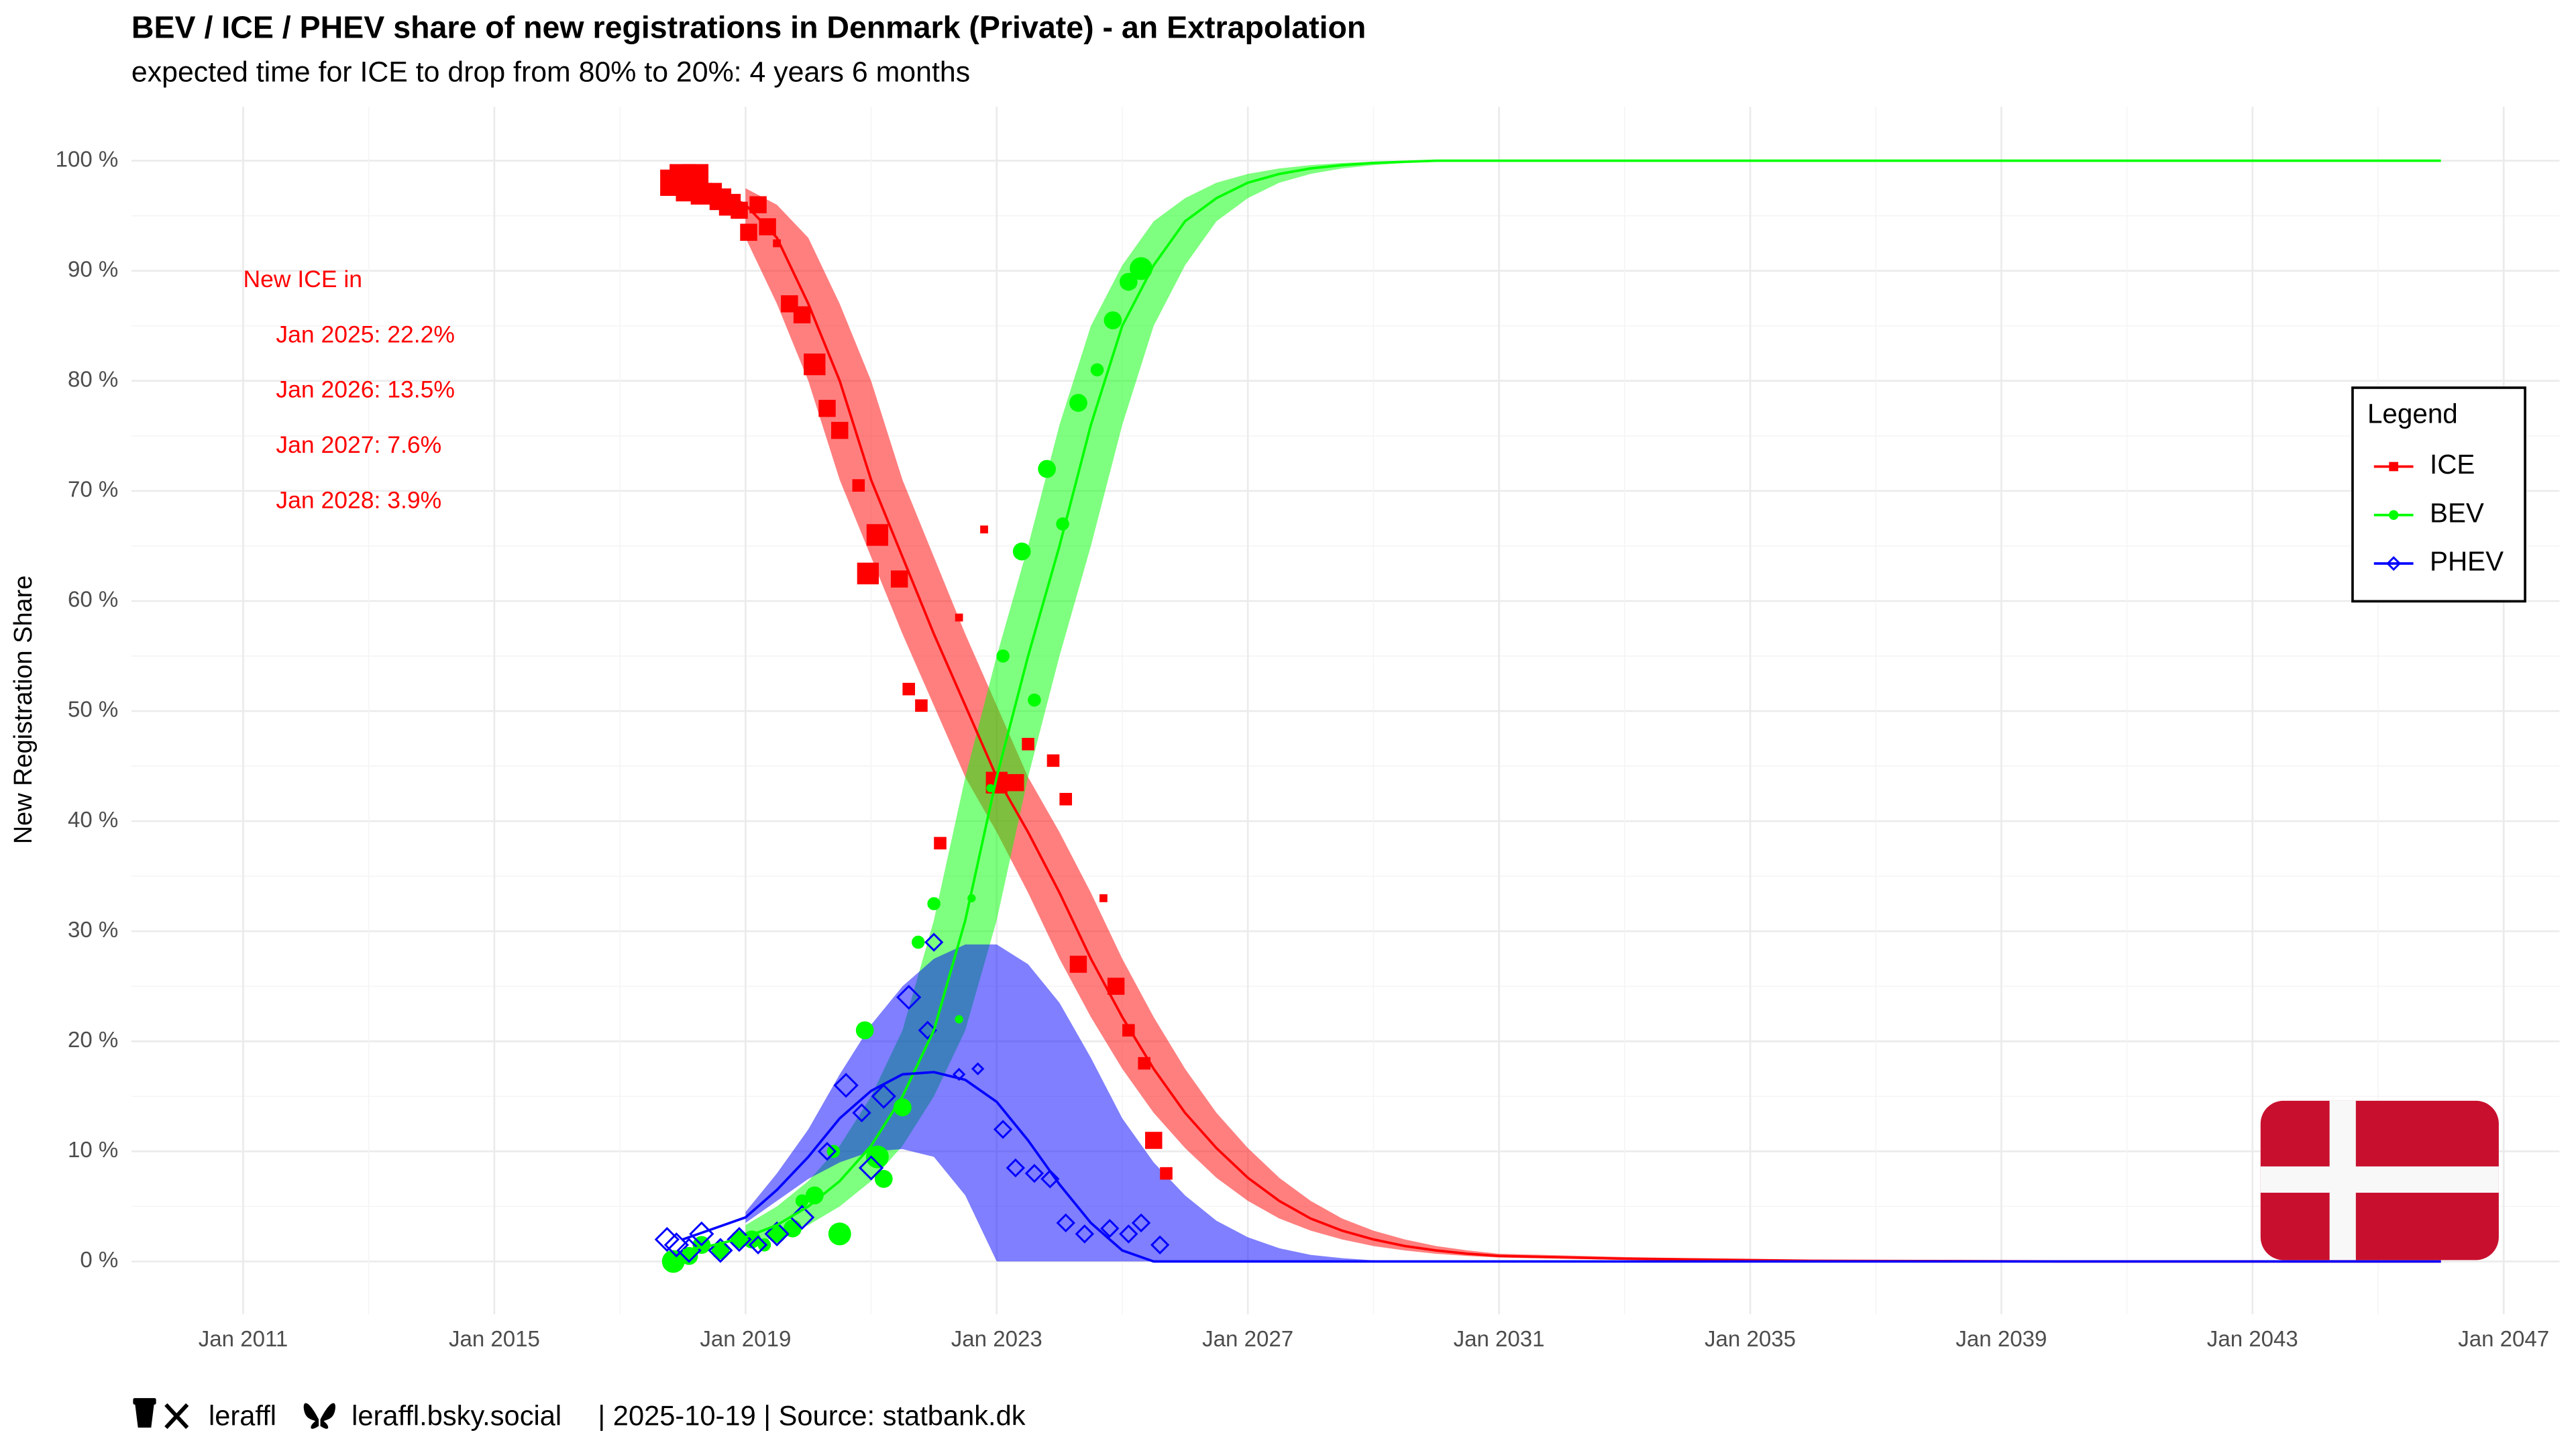 Image resolution: width=2576 pixels, height=1449 pixels. Describe the element at coordinates (99, 1260) in the screenshot. I see `y-tick-label: 0 %` at that location.